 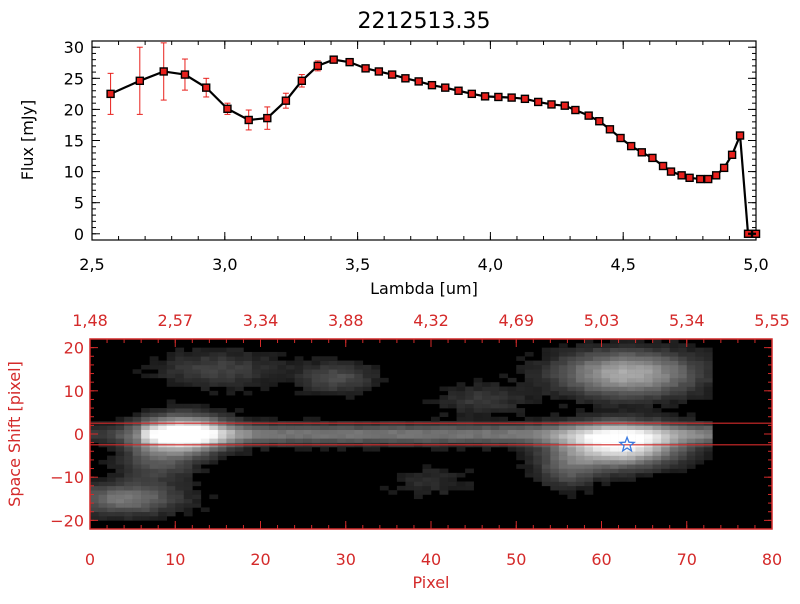 I want to click on y-tick-label: 30, so click(x=74, y=47).